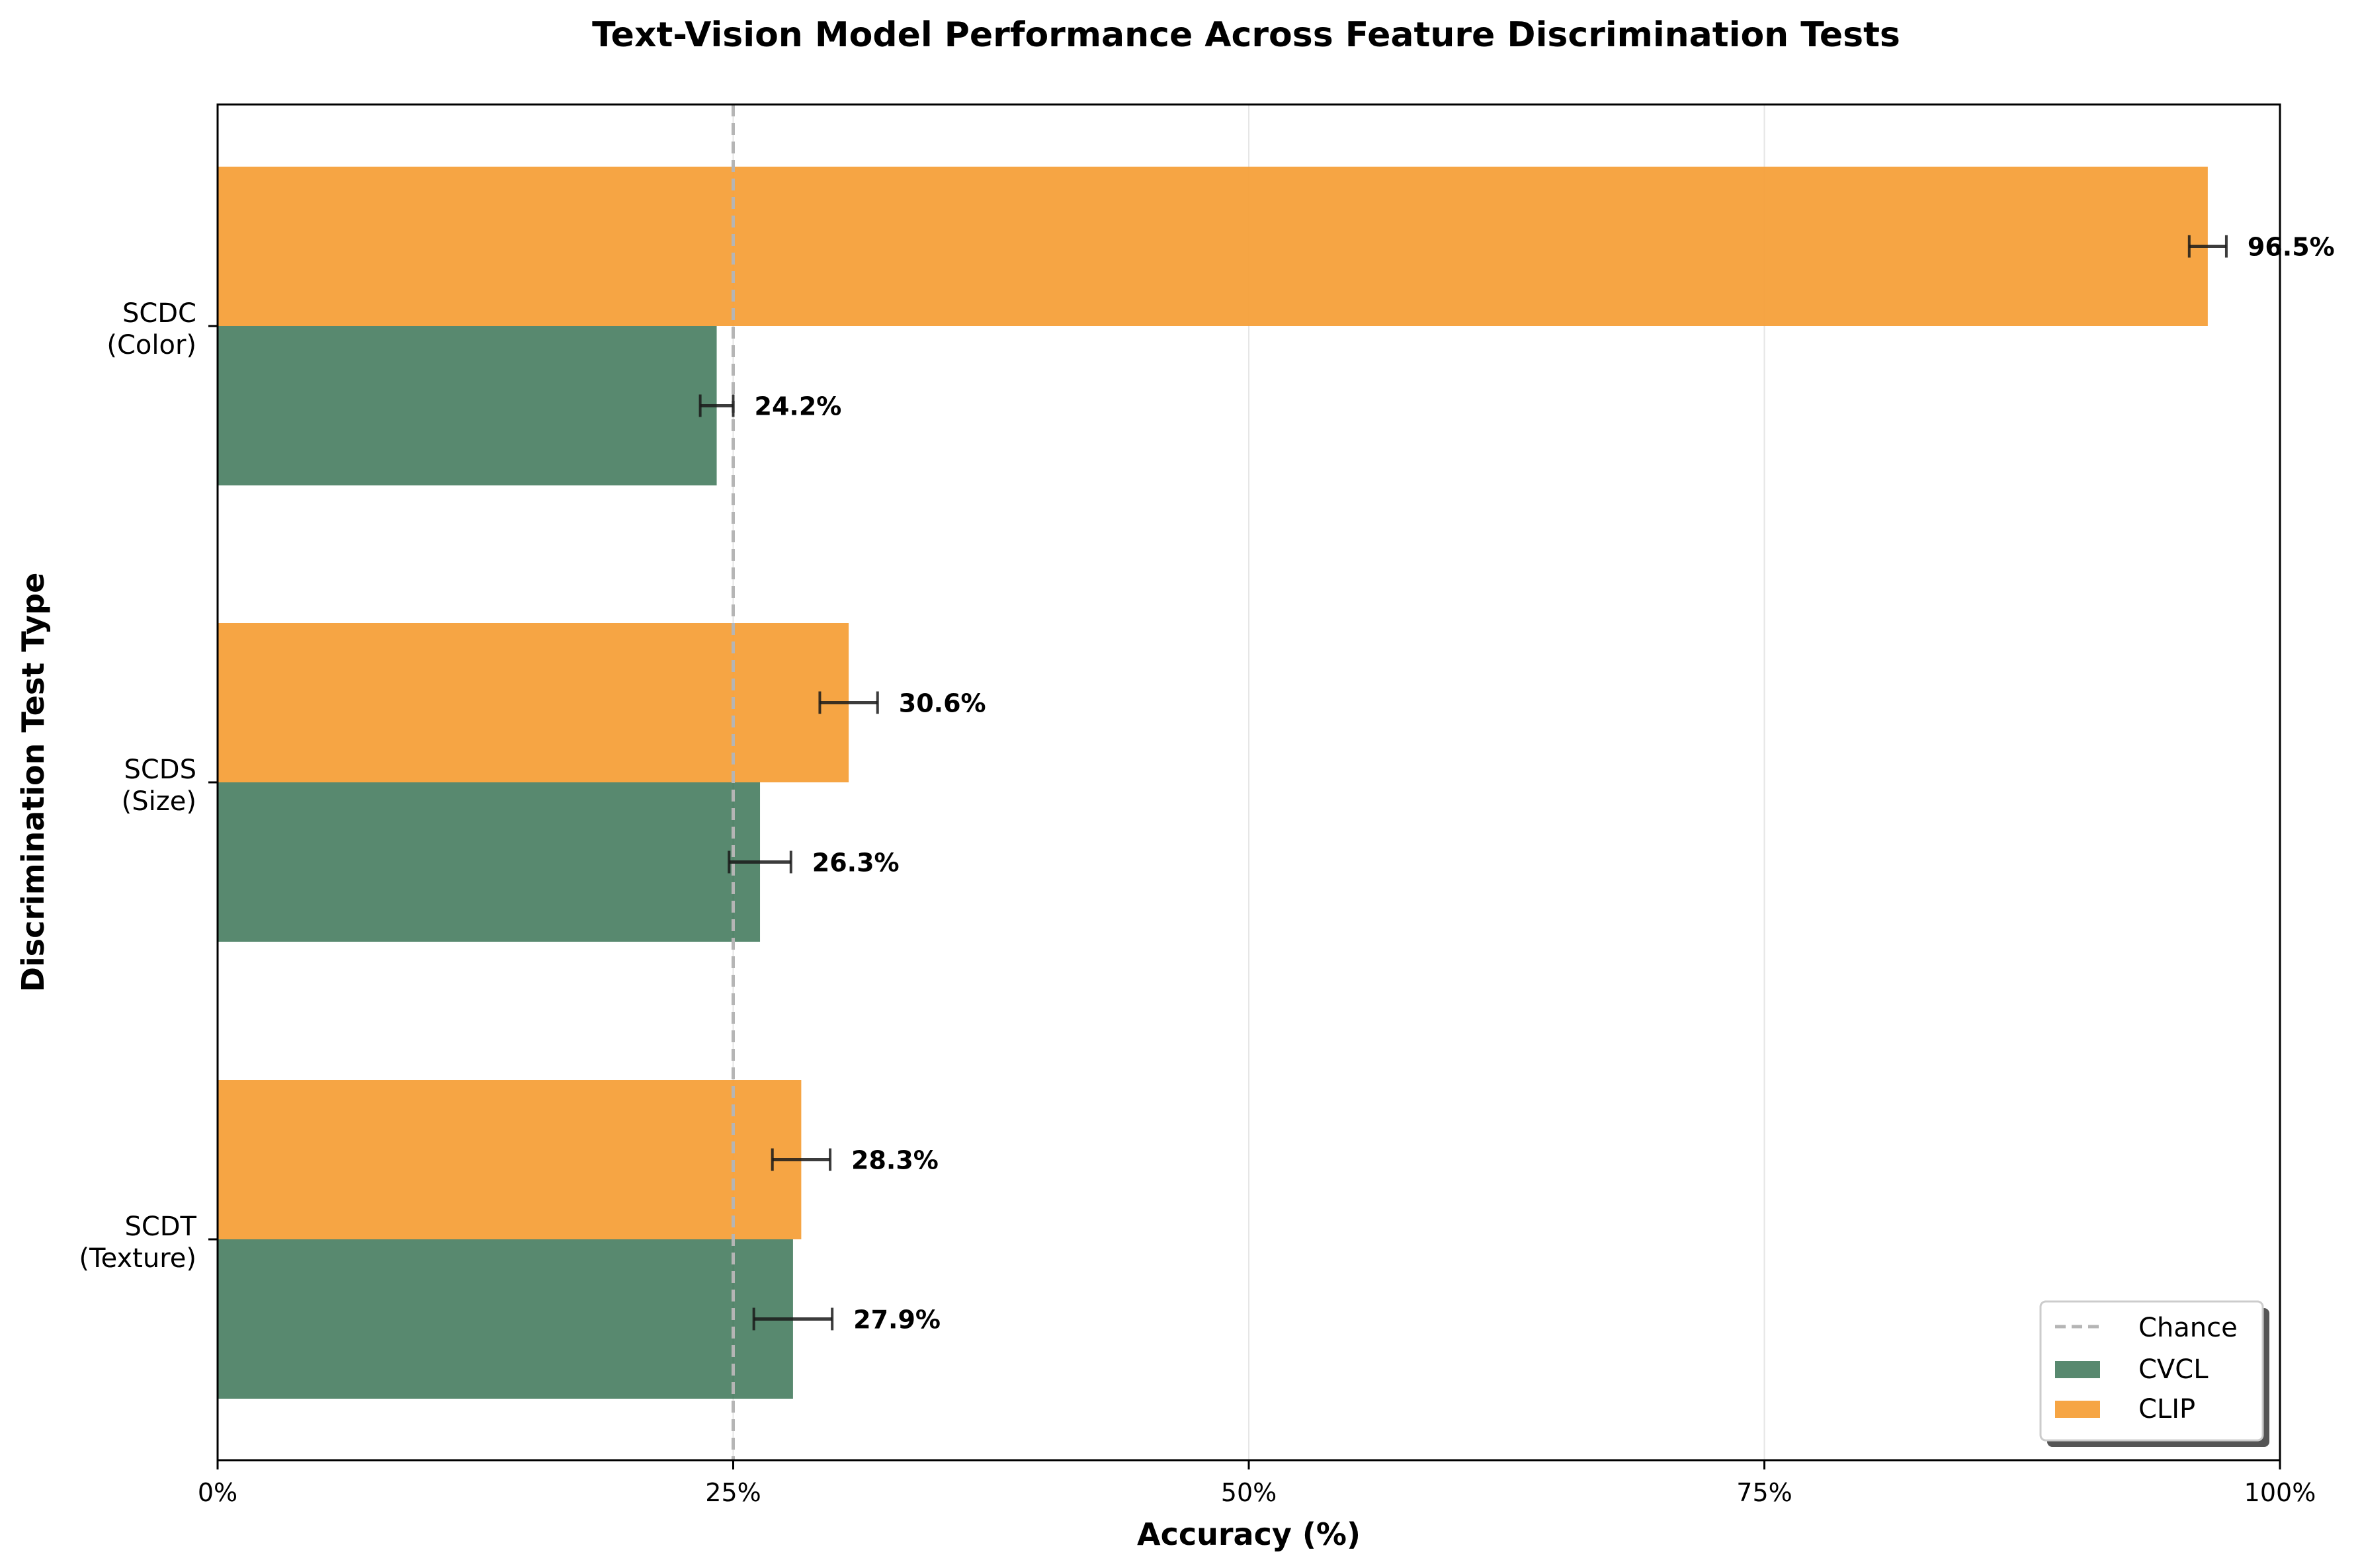 This screenshot has height=1568, width=2360. I want to click on y-tick-label: SCDC, so click(159, 313).